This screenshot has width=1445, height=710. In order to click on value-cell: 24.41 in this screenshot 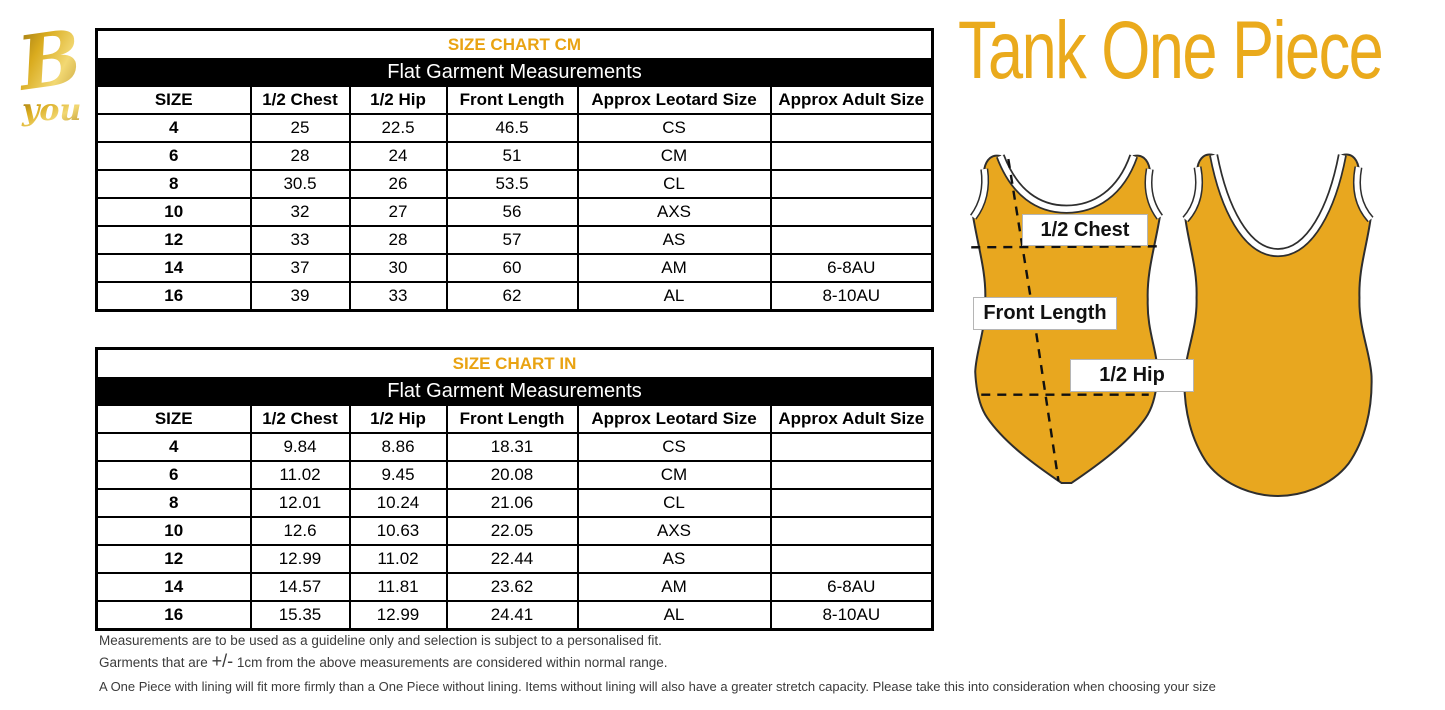, I will do `click(512, 615)`.